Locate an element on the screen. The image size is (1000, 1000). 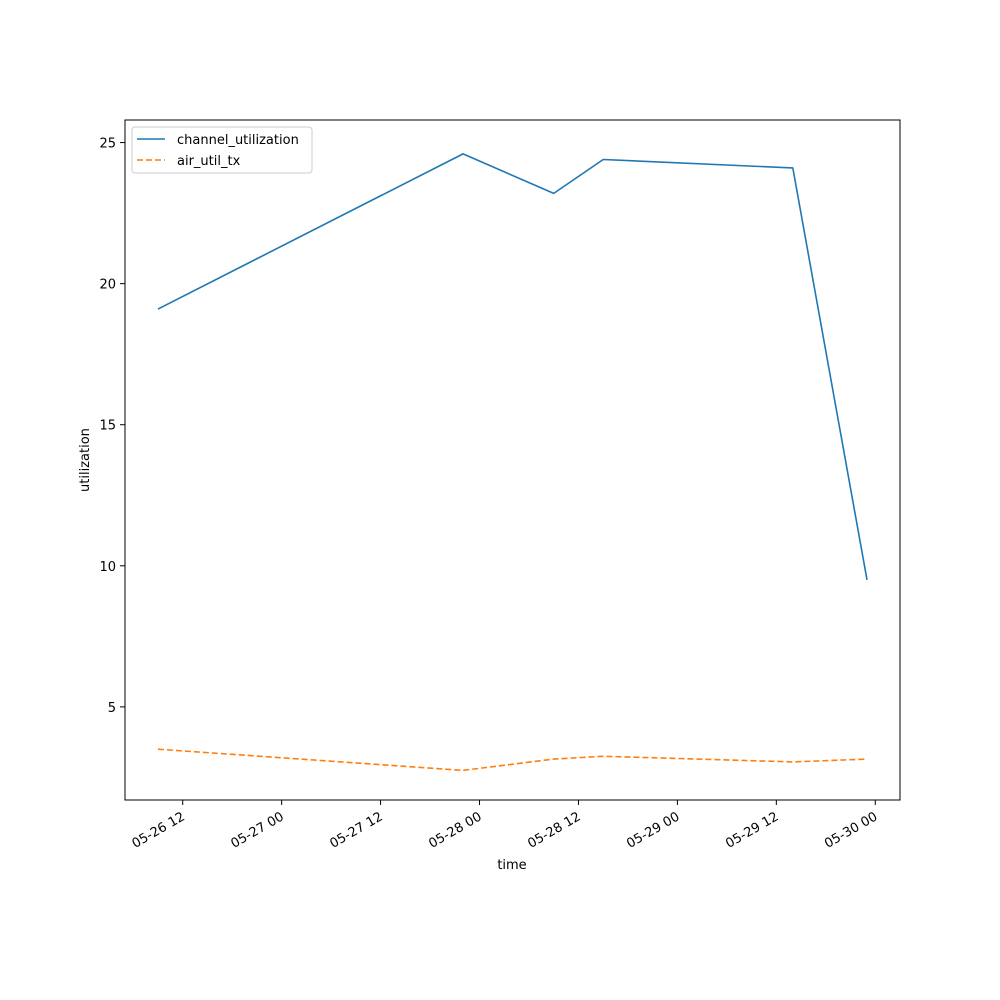
x-tick-label: 05-29 00 is located at coordinates (653, 830).